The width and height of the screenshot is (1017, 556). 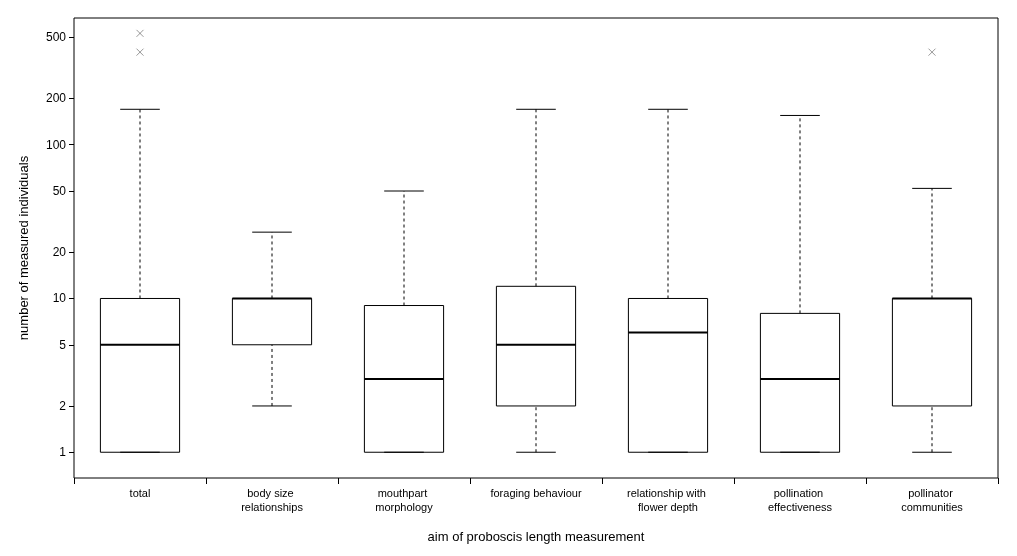 What do you see at coordinates (932, 500) in the screenshot?
I see `x-tick-label: pollinator communities` at bounding box center [932, 500].